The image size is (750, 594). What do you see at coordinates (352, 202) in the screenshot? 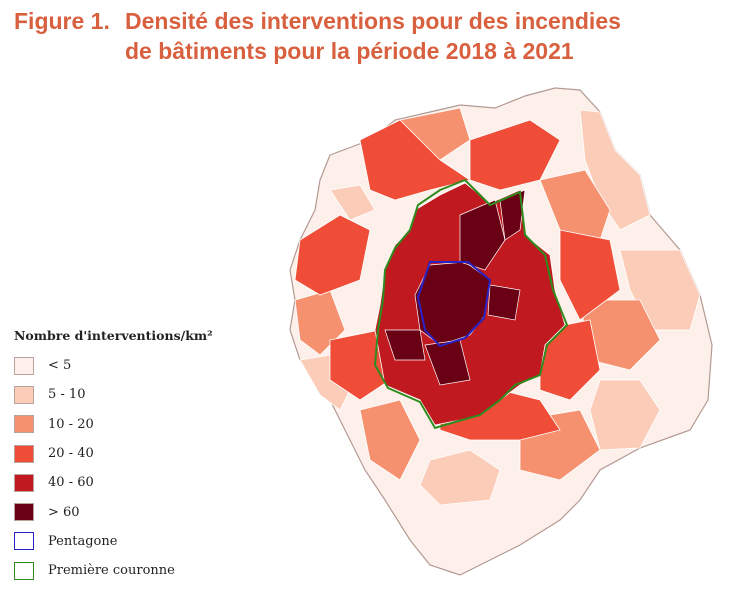
I see `zone-light-nw` at bounding box center [352, 202].